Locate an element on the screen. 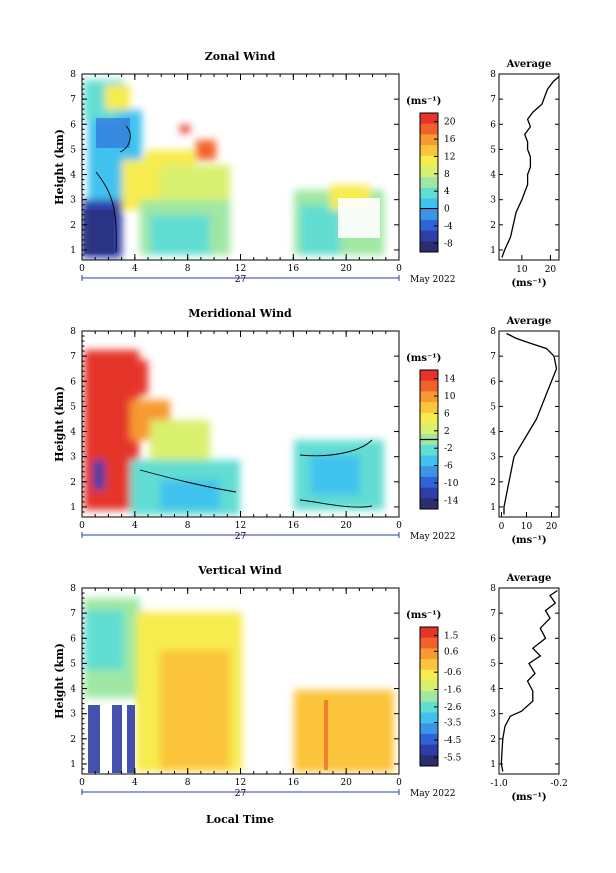  average-y-tick-label: 4 is located at coordinates (493, 176).